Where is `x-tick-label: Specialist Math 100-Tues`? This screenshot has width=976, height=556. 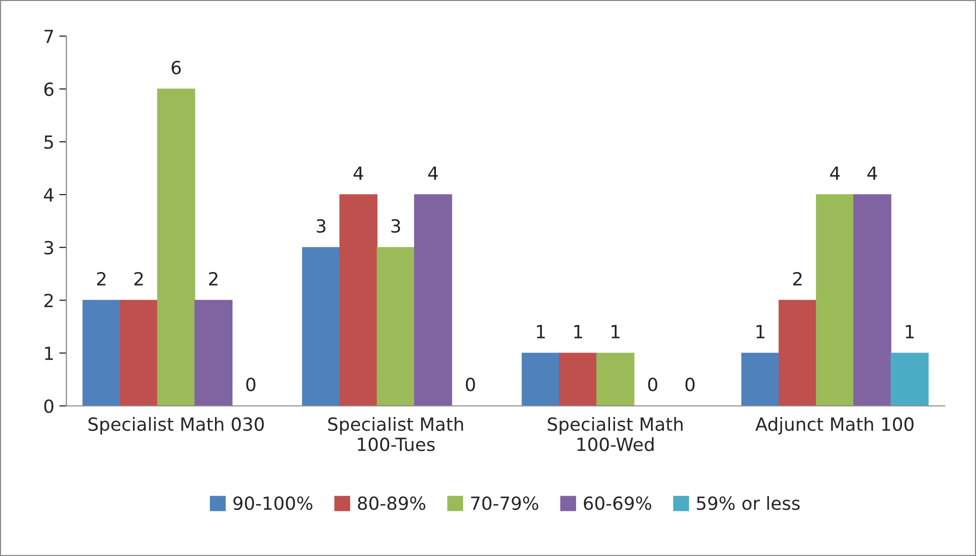
x-tick-label: Specialist Math 100-Tues is located at coordinates (395, 434).